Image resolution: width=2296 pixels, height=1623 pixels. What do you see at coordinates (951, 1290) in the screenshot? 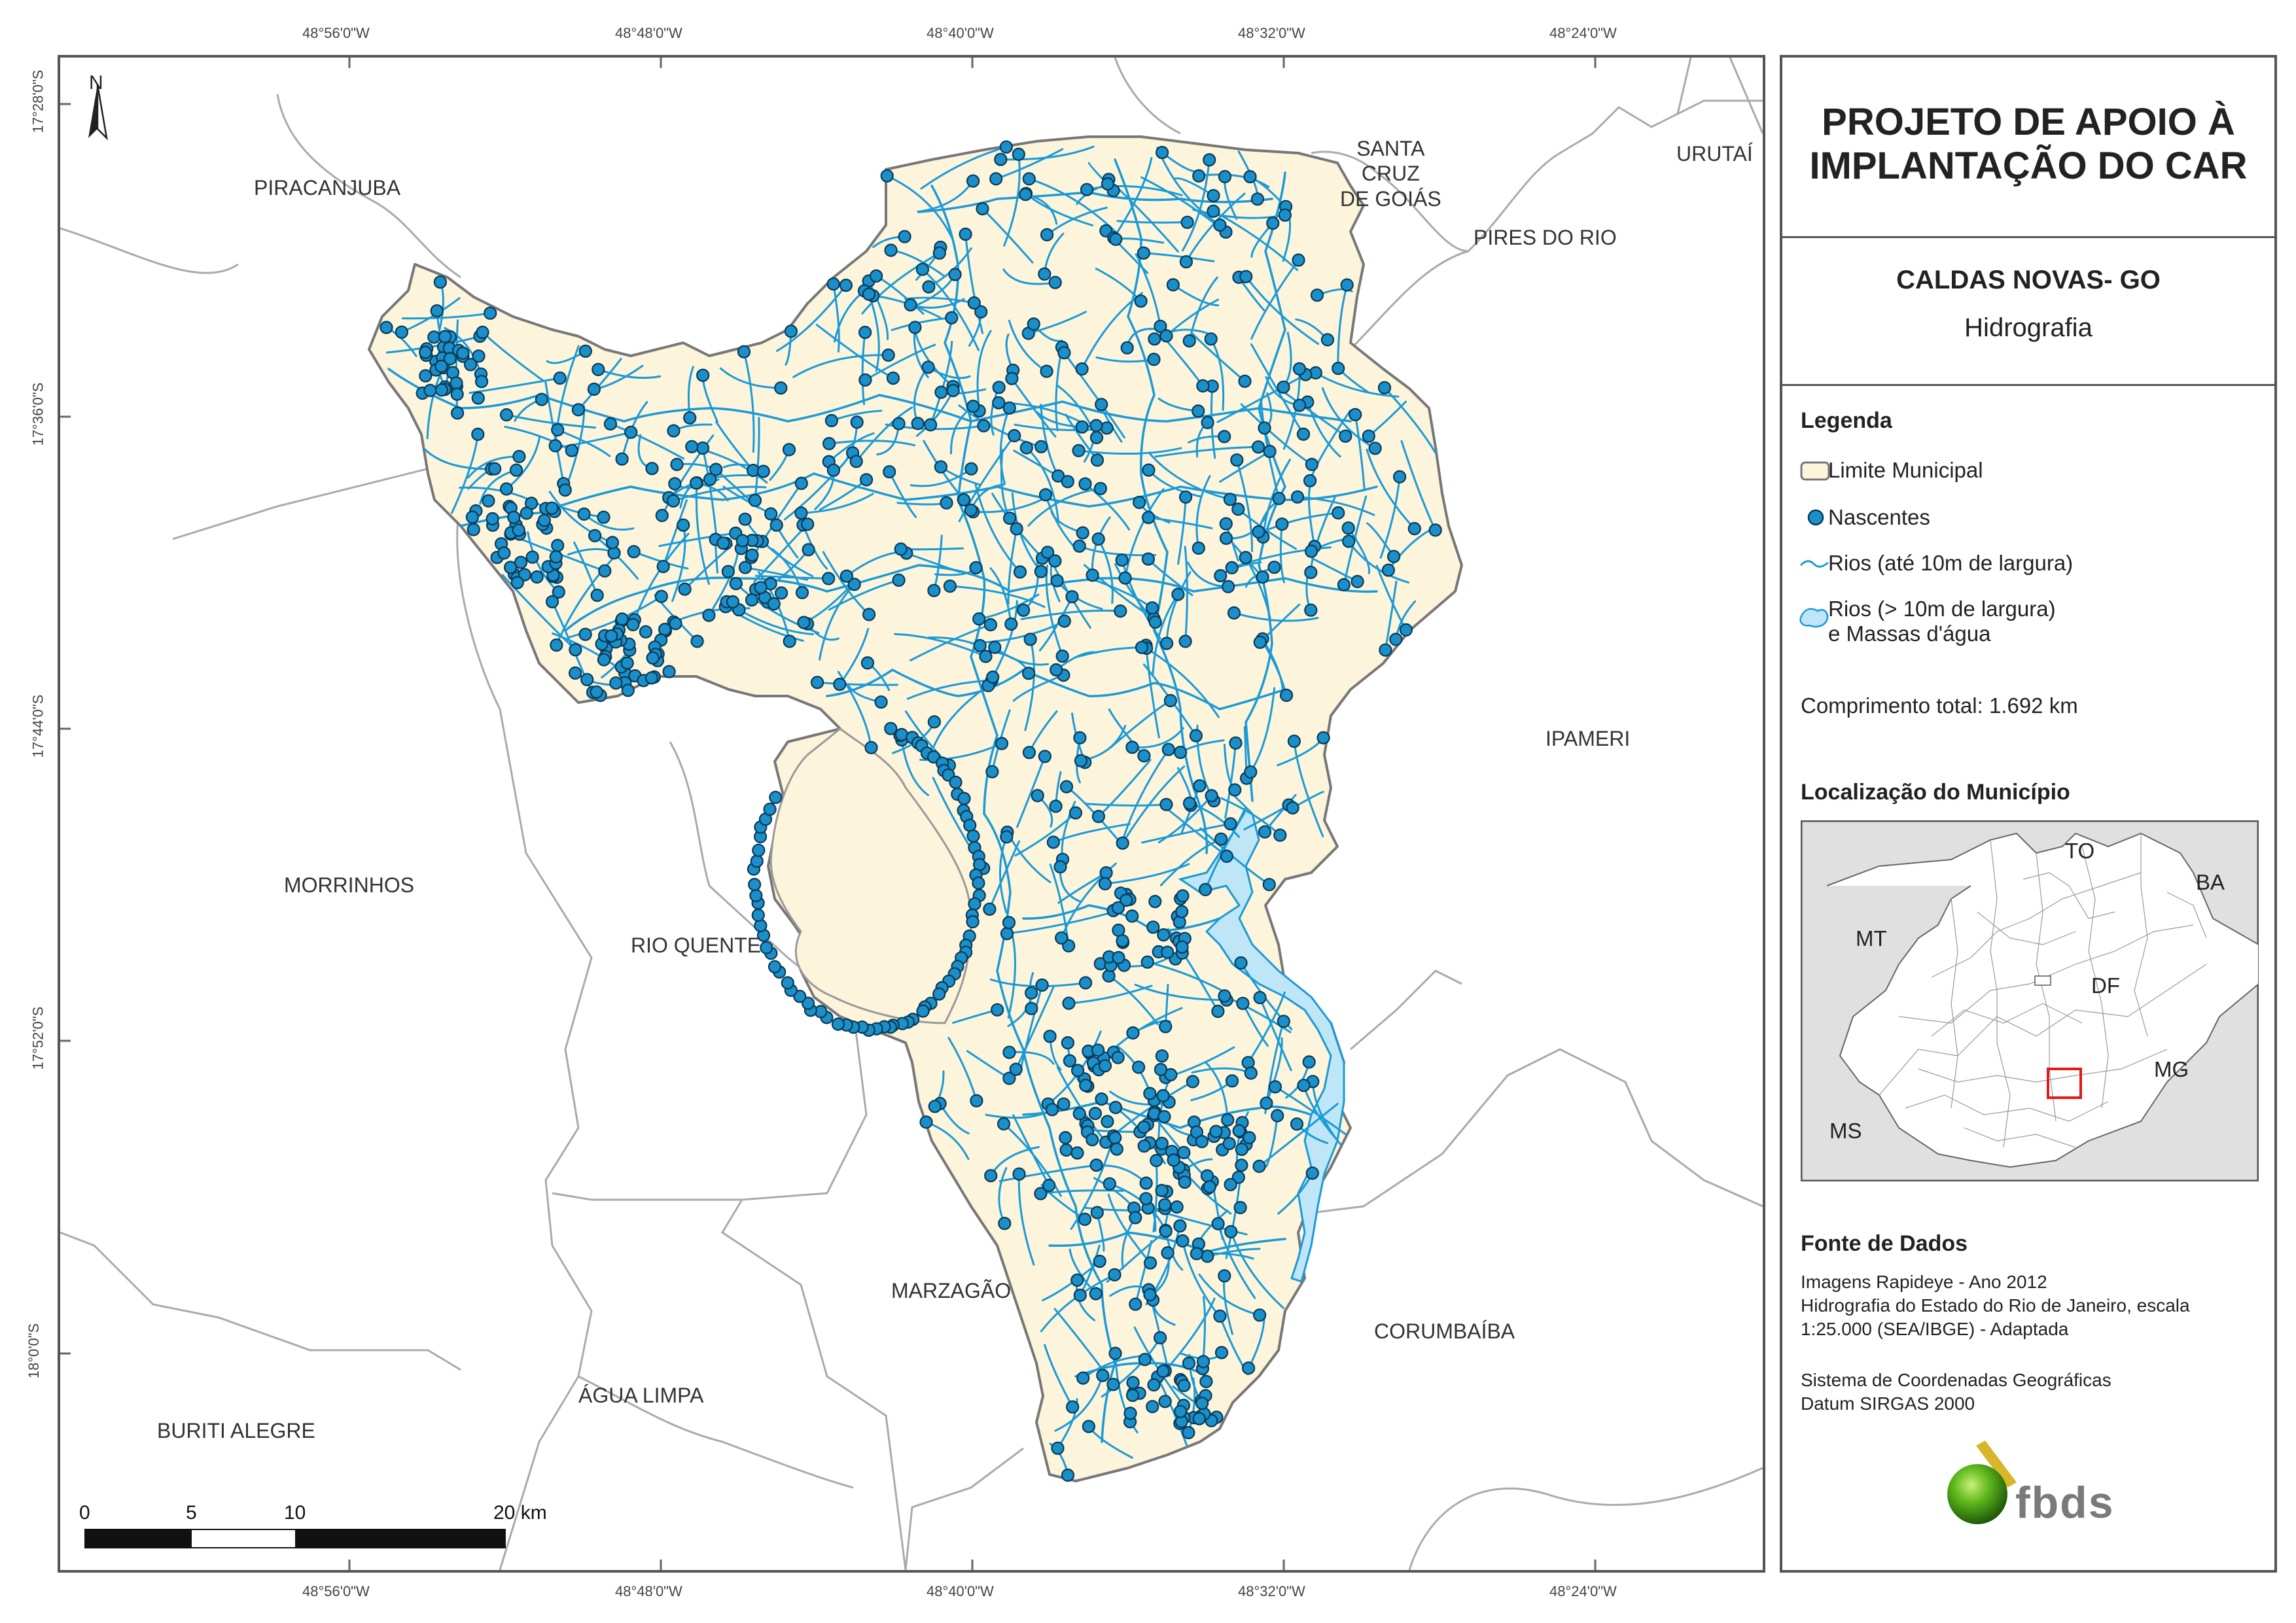
I see `label-marzagao: MARZAGÃO` at bounding box center [951, 1290].